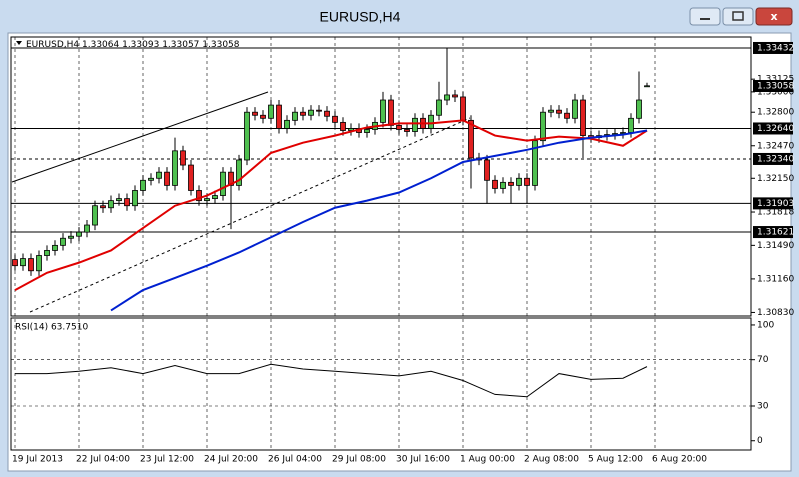 Image resolution: width=799 pixels, height=477 pixels. I want to click on x-tick-label: 6 Aug 20:00, so click(679, 460).